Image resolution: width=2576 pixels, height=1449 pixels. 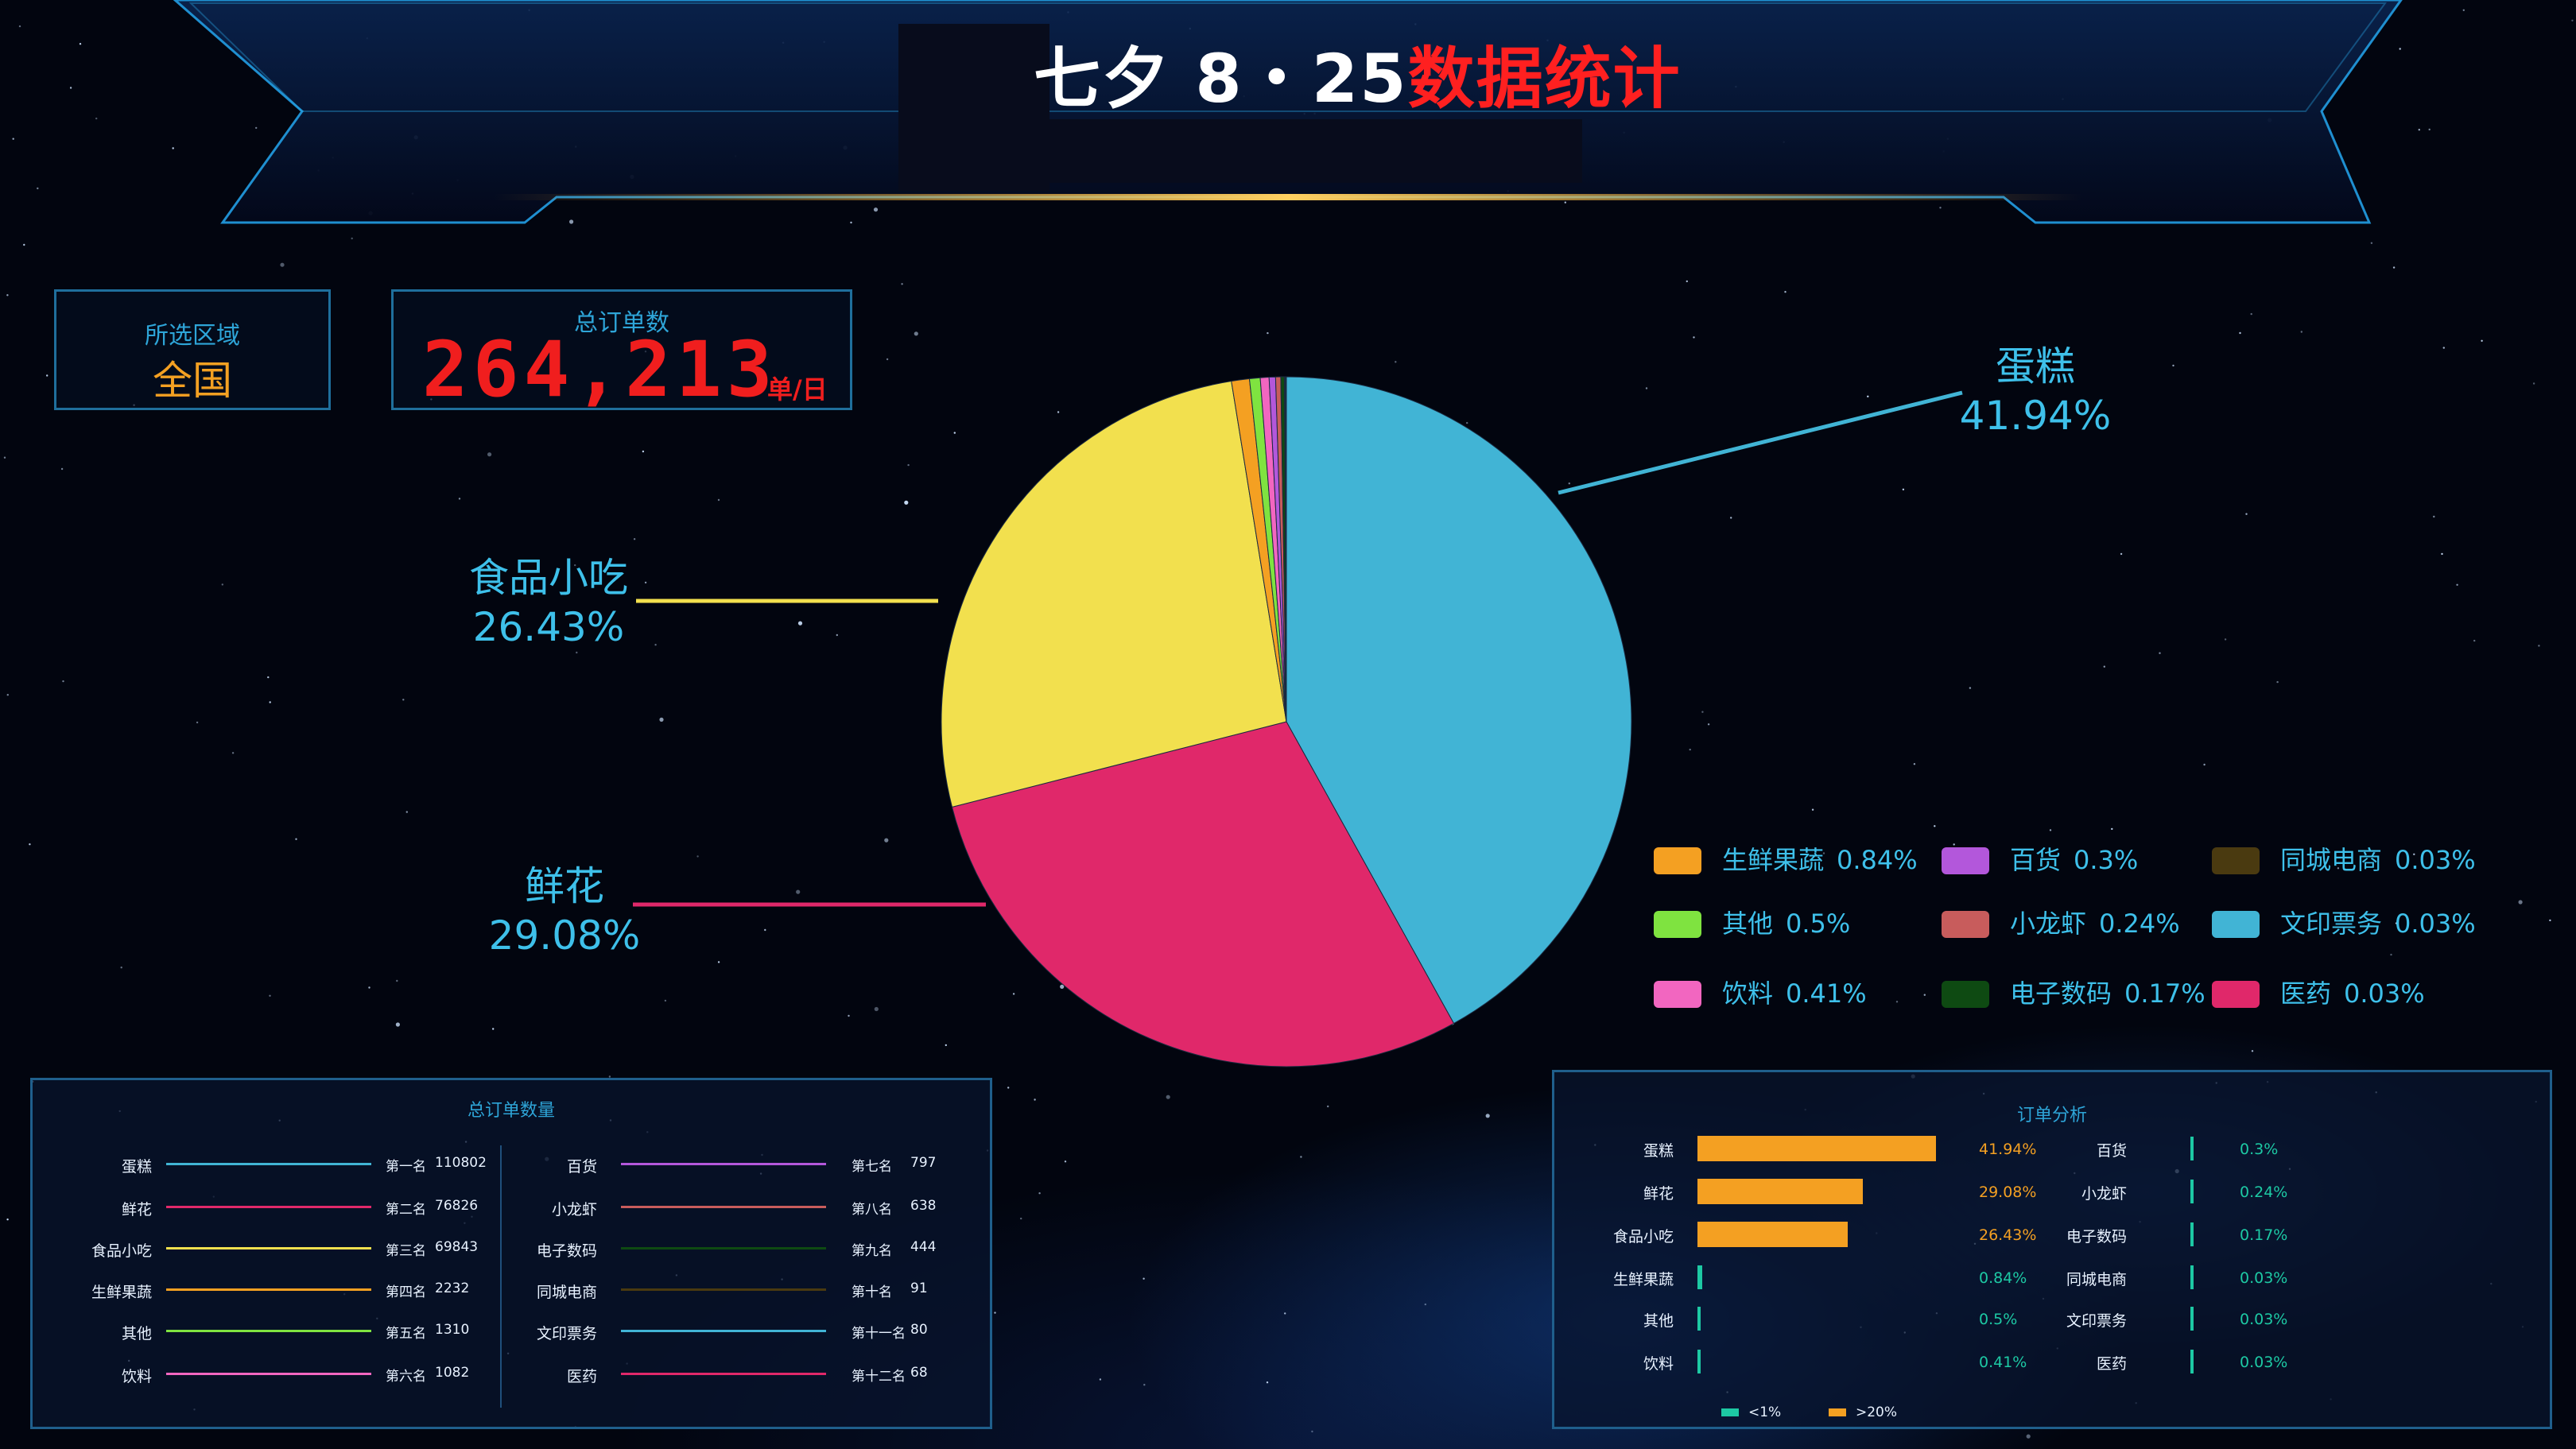 I want to click on table-count-11: 68, so click(x=919, y=1373).